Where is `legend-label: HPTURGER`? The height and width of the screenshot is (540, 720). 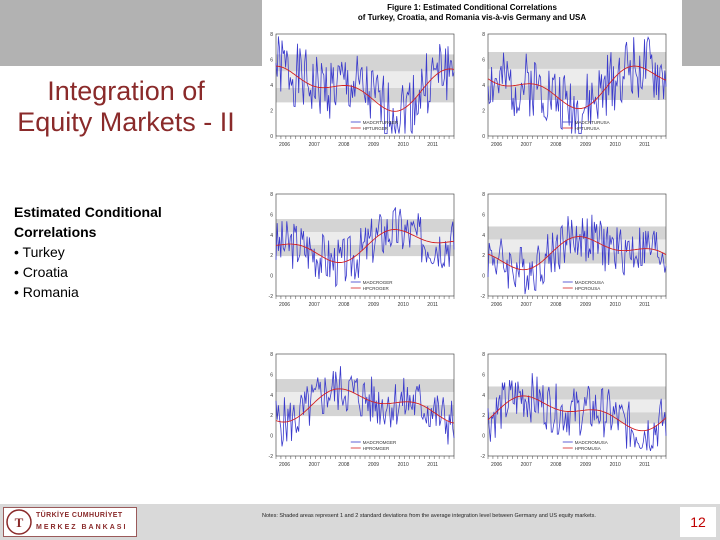
legend-label: HPTURGER is located at coordinates (376, 128).